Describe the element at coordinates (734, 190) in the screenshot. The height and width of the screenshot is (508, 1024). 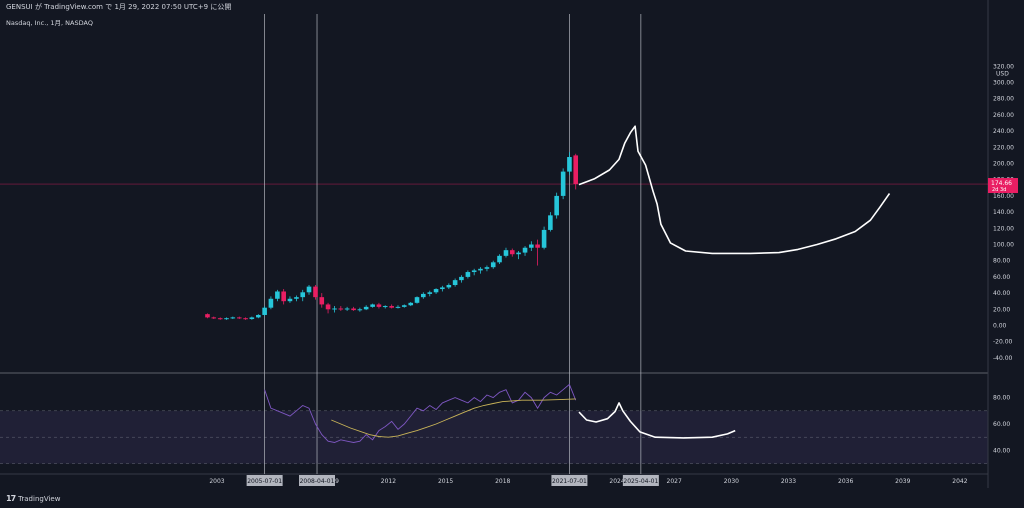
I see `price-forecast-drawing` at that location.